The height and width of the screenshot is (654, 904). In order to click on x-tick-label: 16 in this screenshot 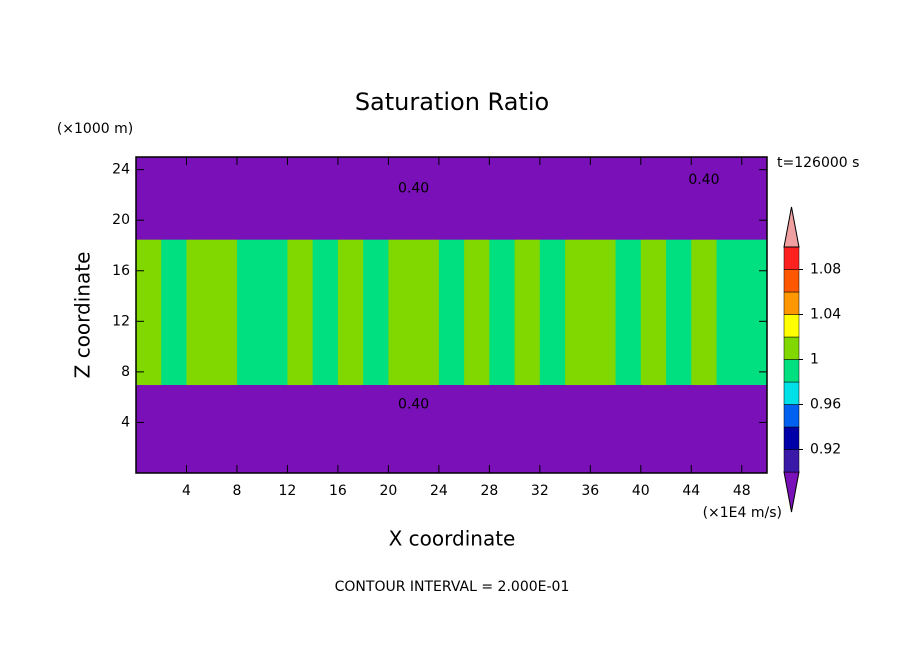, I will do `click(338, 491)`.